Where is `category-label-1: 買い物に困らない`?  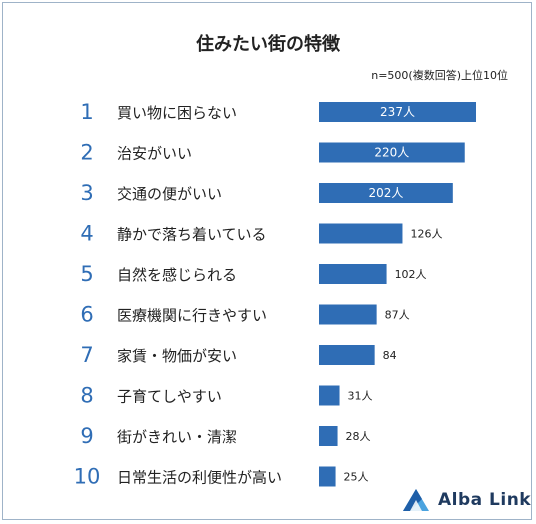
category-label-1: 買い物に困らない is located at coordinates (177, 113).